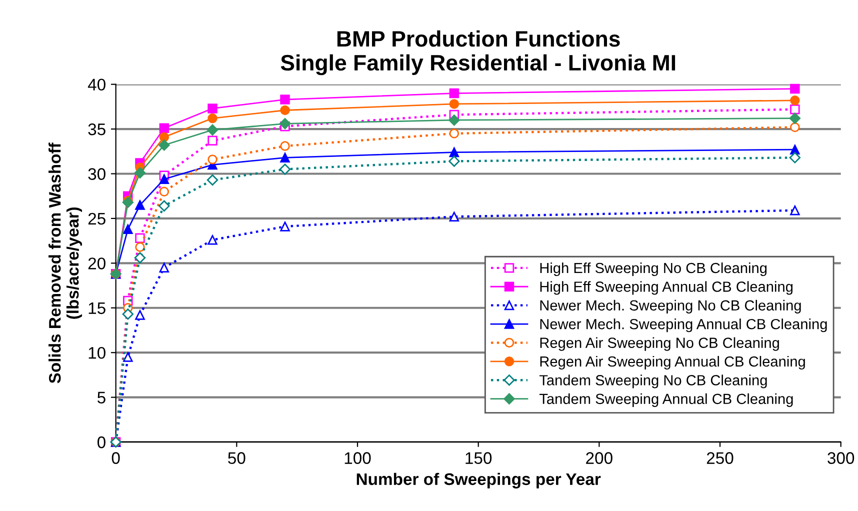  What do you see at coordinates (666, 400) in the screenshot?
I see `legend-label: Tandem Sweeping Annual CB Cleaning` at bounding box center [666, 400].